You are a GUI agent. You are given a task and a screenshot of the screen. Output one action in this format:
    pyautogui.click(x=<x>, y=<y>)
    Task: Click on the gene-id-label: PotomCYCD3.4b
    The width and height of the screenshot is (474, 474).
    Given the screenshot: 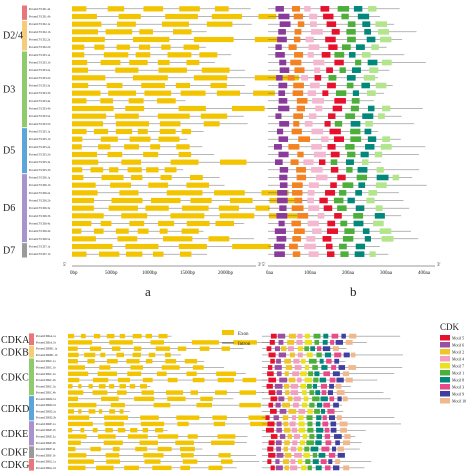 What is the action you would take?
    pyautogui.click(x=40, y=109)
    